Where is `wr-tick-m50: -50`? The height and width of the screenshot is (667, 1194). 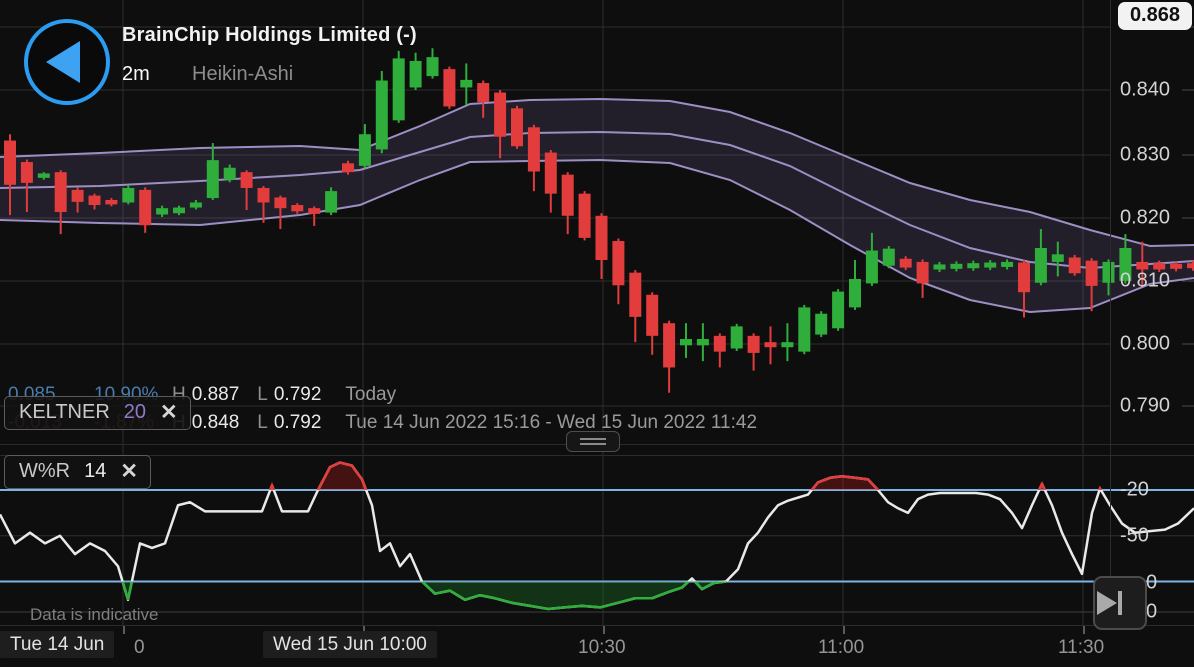
wr-tick-m50: -50 is located at coordinates (1134, 535).